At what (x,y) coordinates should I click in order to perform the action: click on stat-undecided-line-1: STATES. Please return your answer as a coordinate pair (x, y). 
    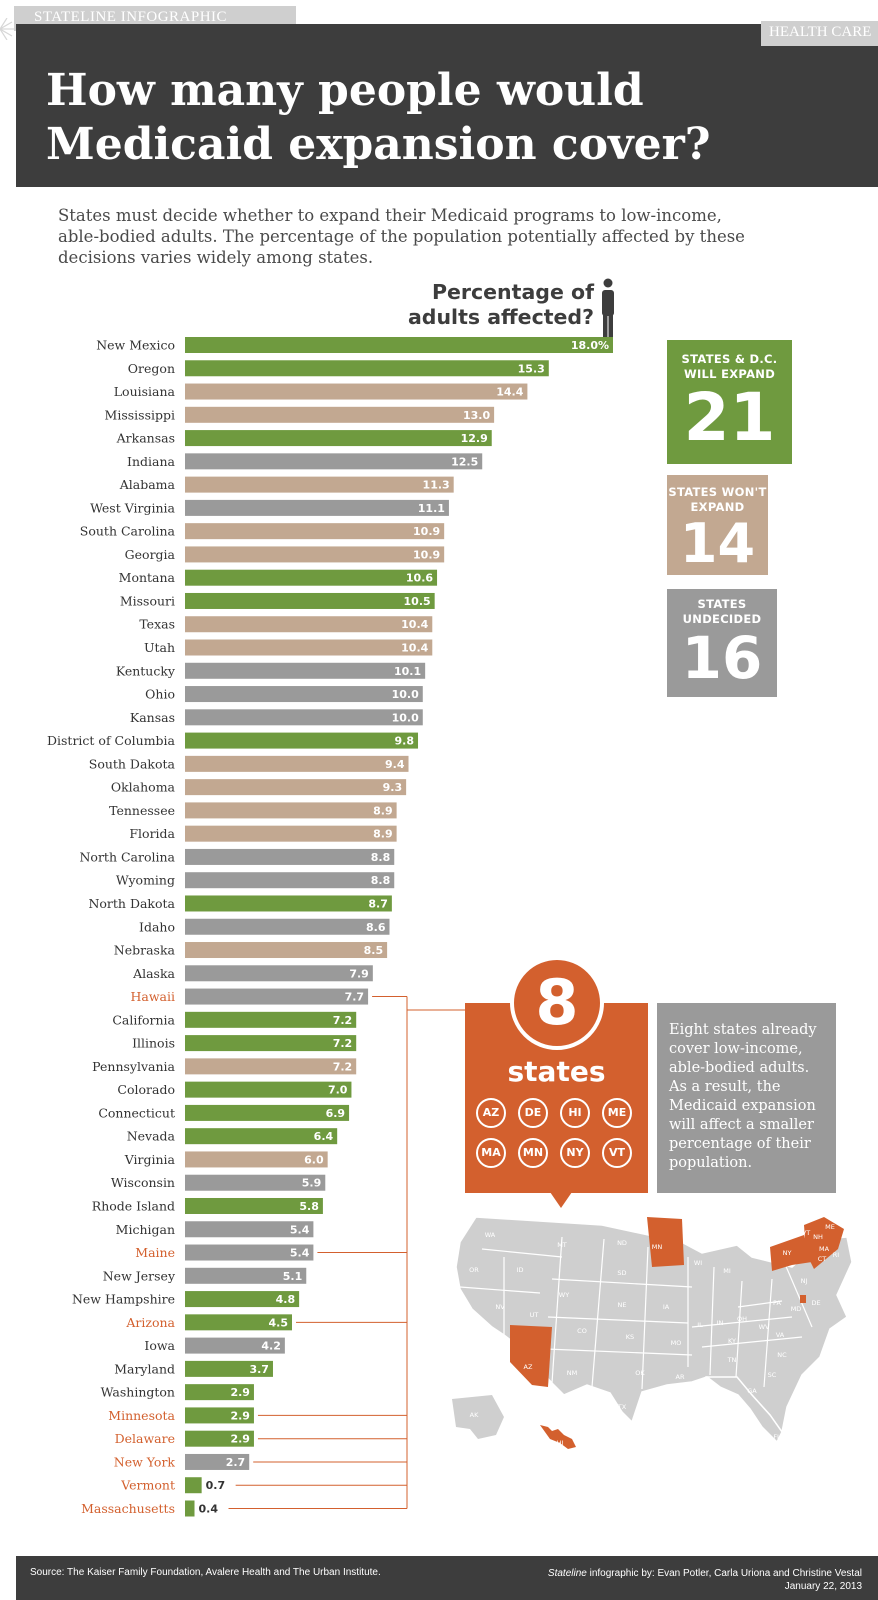
    Looking at the image, I should click on (722, 604).